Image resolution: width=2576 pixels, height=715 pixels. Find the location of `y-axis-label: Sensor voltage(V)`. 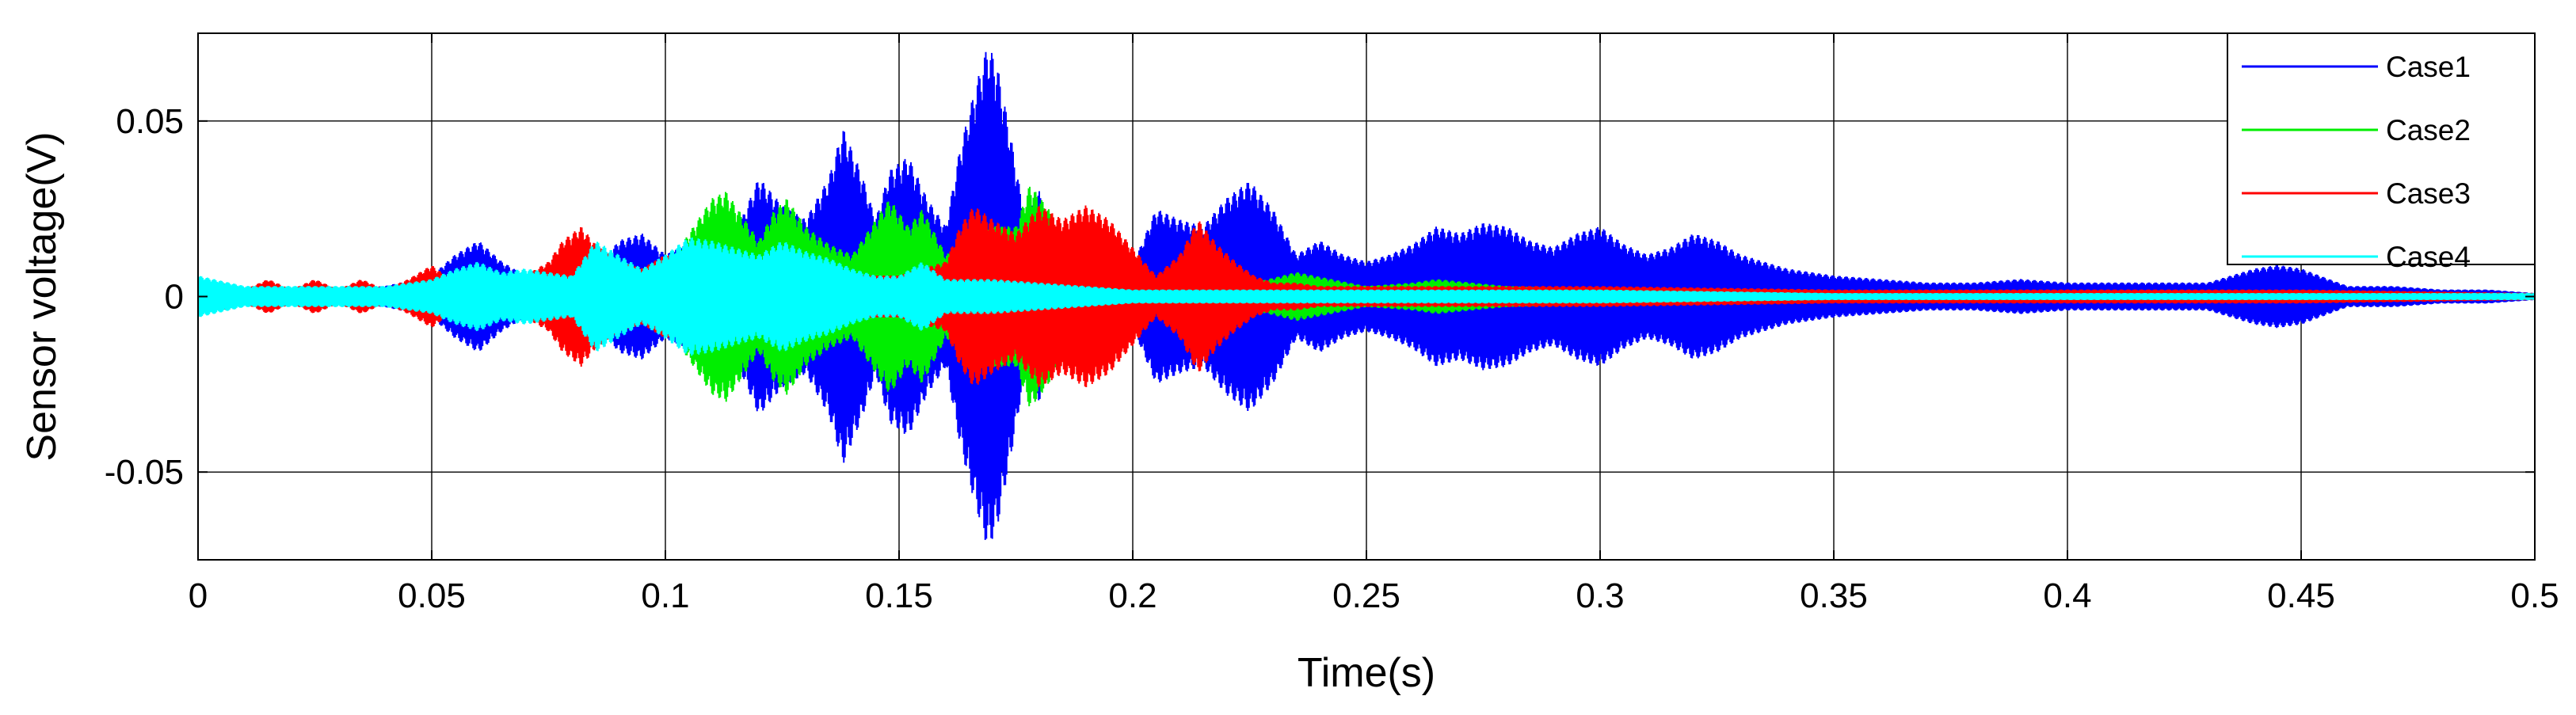

y-axis-label: Sensor voltage(V) is located at coordinates (42, 296).